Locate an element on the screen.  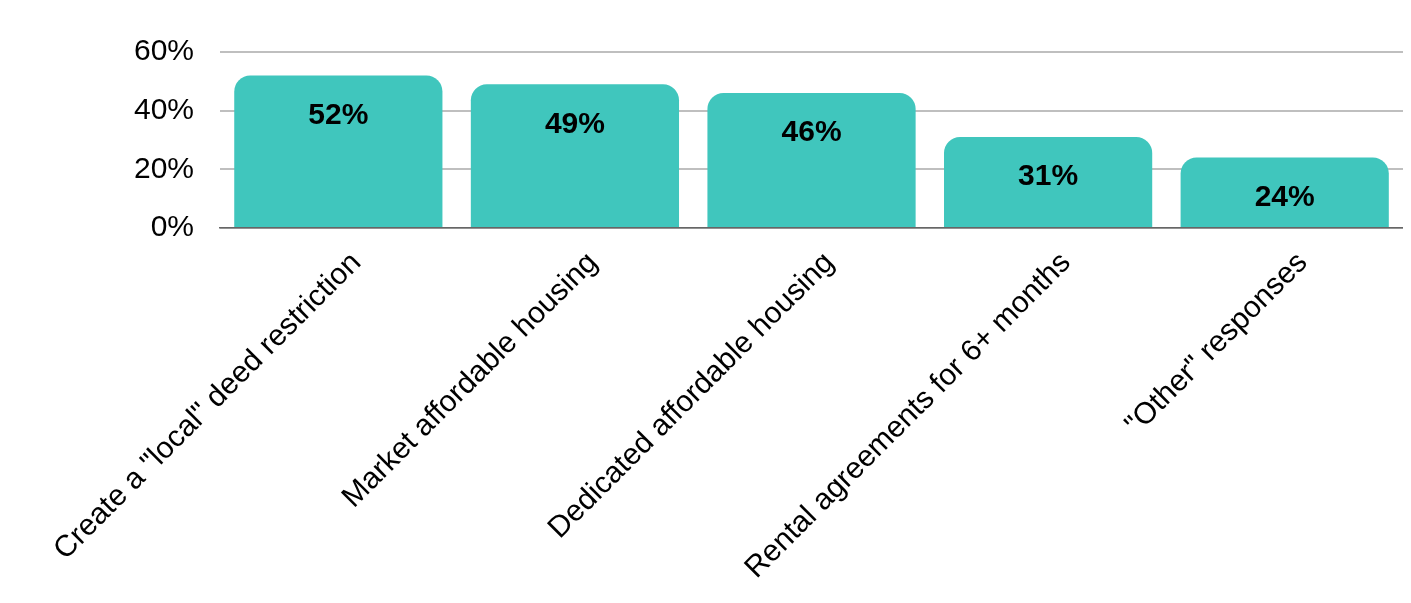
y-tick-label: 40% is located at coordinates (164, 108).